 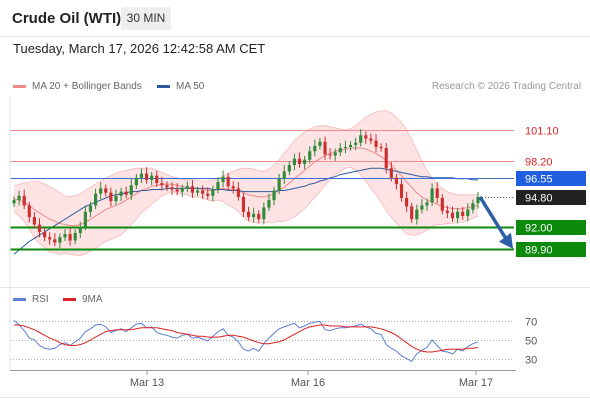 What do you see at coordinates (295, 36) in the screenshot?
I see `header-divider` at bounding box center [295, 36].